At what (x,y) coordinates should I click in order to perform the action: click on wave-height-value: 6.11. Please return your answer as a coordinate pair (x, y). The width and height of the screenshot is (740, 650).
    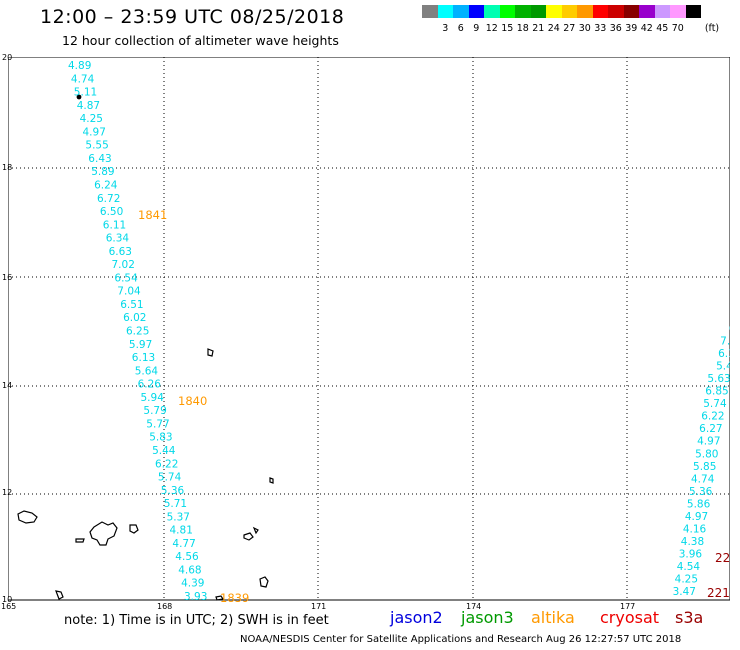
    Looking at the image, I should click on (114, 225).